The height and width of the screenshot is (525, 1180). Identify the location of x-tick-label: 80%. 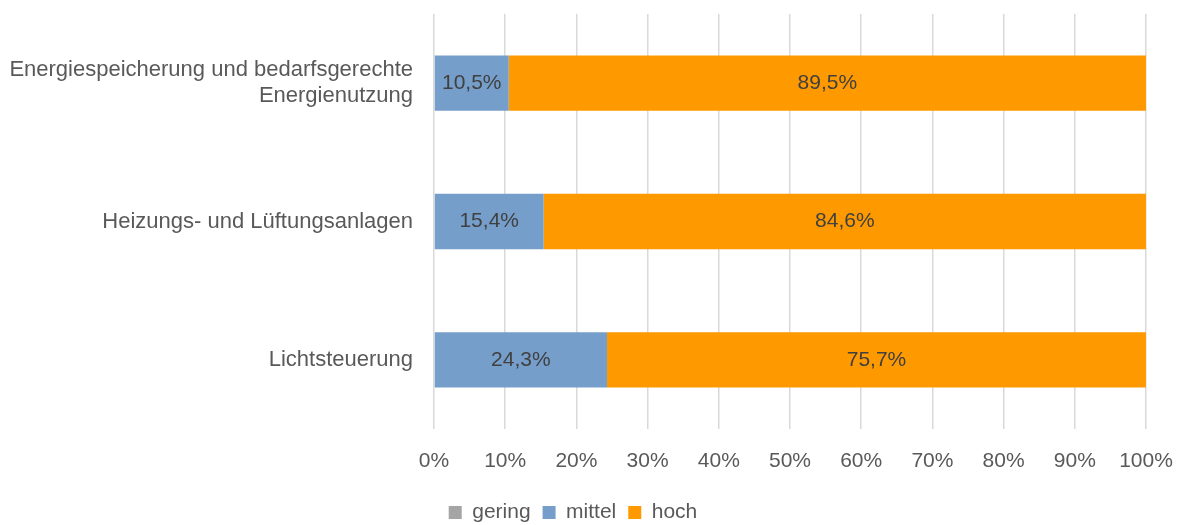
(1003, 460).